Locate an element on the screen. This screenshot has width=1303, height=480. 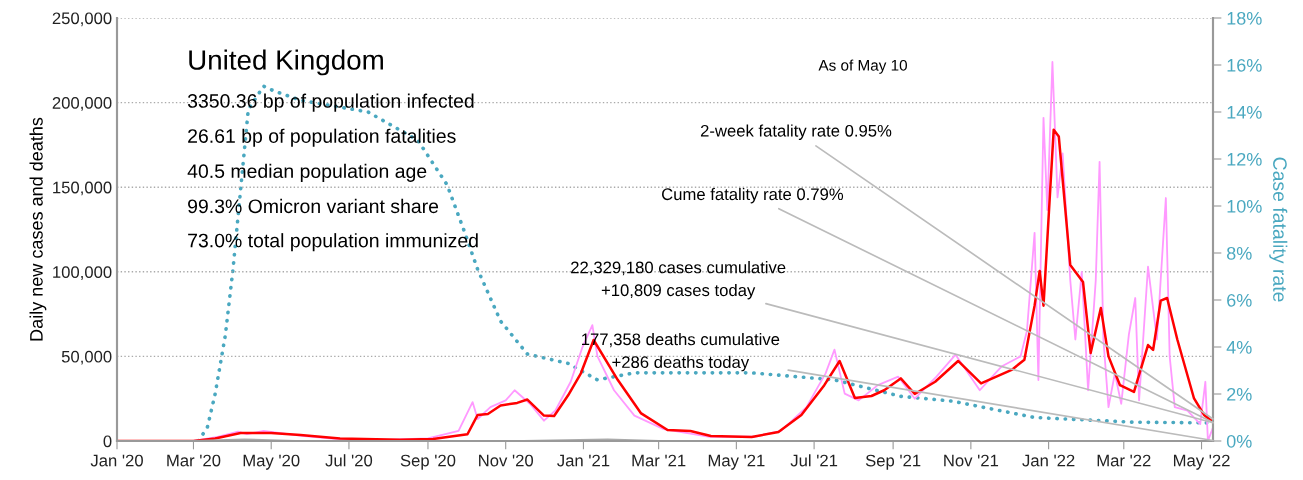
y2-tick-label: 2% is located at coordinates (1239, 394).